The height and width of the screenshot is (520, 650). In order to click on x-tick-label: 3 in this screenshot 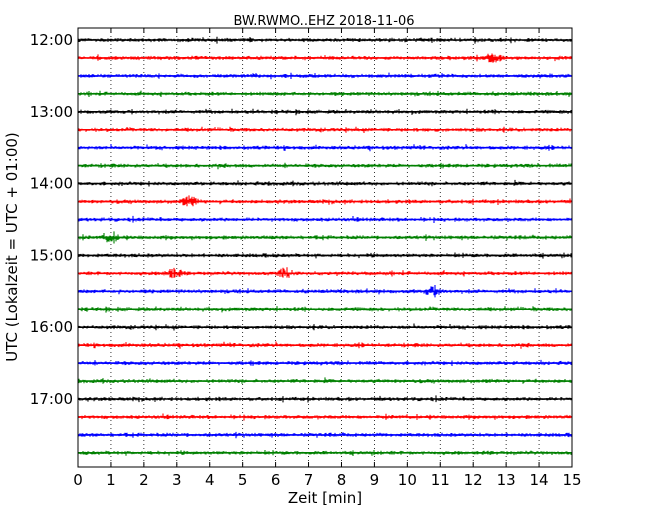, I will do `click(177, 480)`.